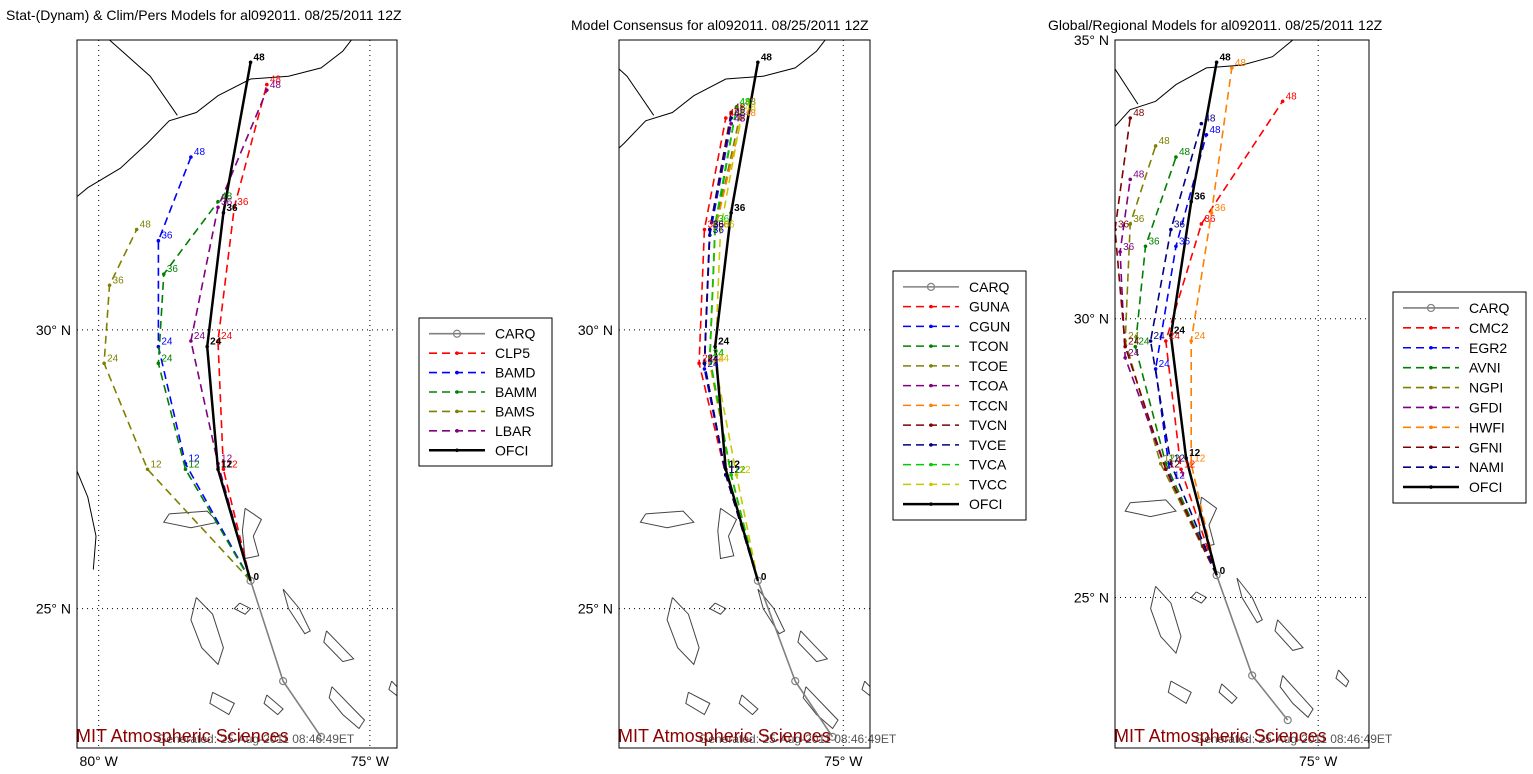 This screenshot has height=774, width=1533. What do you see at coordinates (1487, 427) in the screenshot?
I see `legend-label-hwfi: HWFI` at bounding box center [1487, 427].